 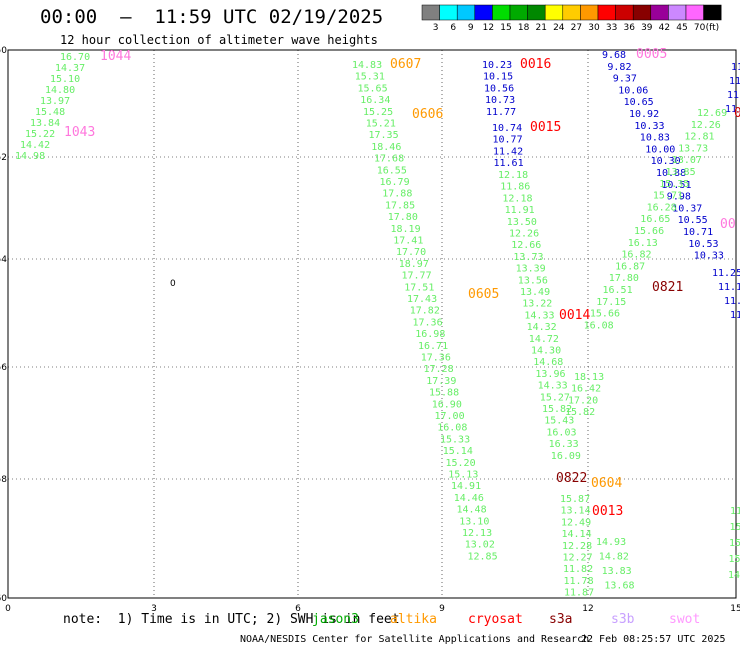 What do you see at coordinates (427, 114) in the screenshot?
I see `track-t0606: 0606` at bounding box center [427, 114].